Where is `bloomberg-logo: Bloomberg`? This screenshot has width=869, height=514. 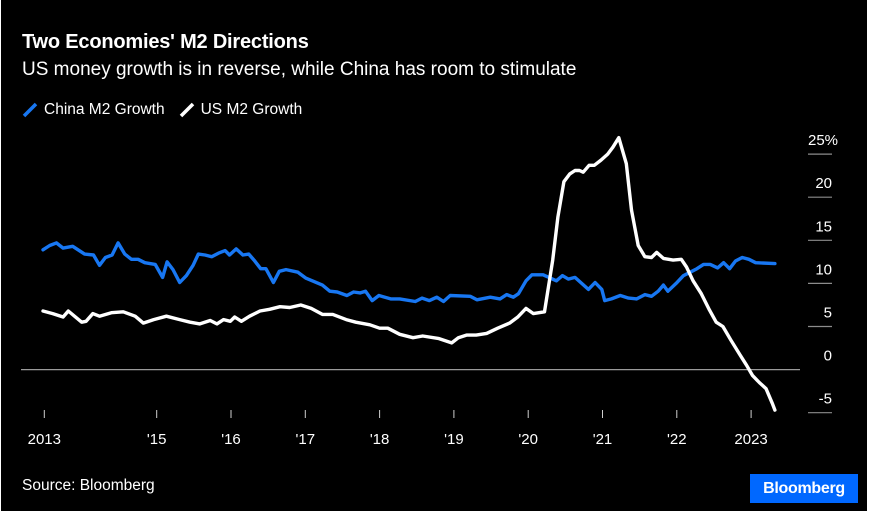
bloomberg-logo: Bloomberg is located at coordinates (804, 488).